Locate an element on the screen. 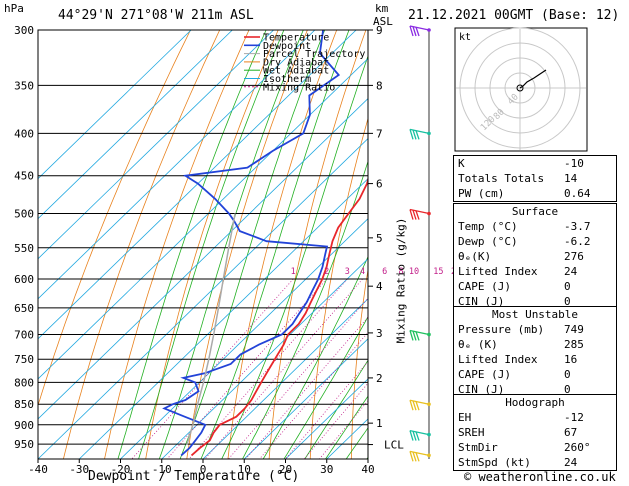 The height and width of the screenshot is (486, 629). totals-totals-row: Totals Totals 14 is located at coordinates (518, 178).